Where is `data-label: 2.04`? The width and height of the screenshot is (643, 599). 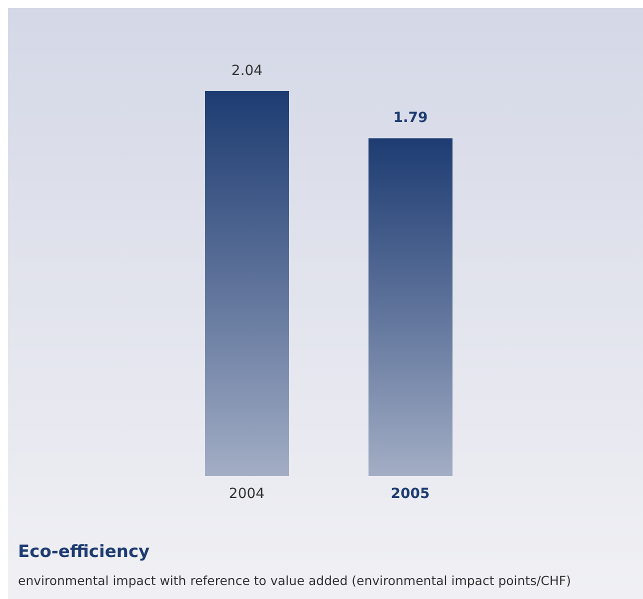
data-label: 2.04 is located at coordinates (247, 71).